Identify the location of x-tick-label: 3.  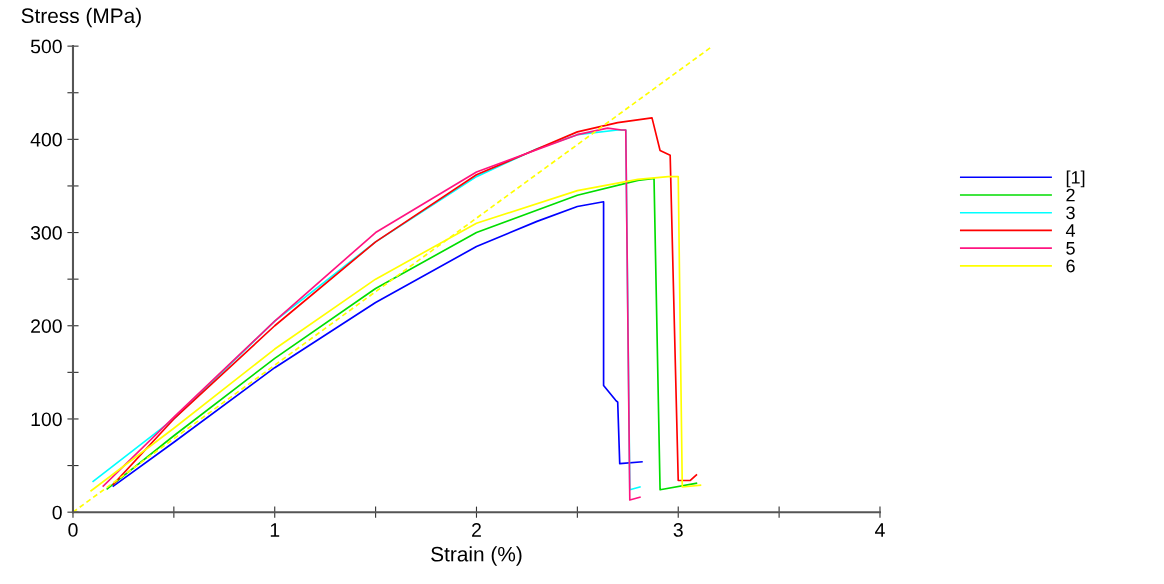
(678, 530).